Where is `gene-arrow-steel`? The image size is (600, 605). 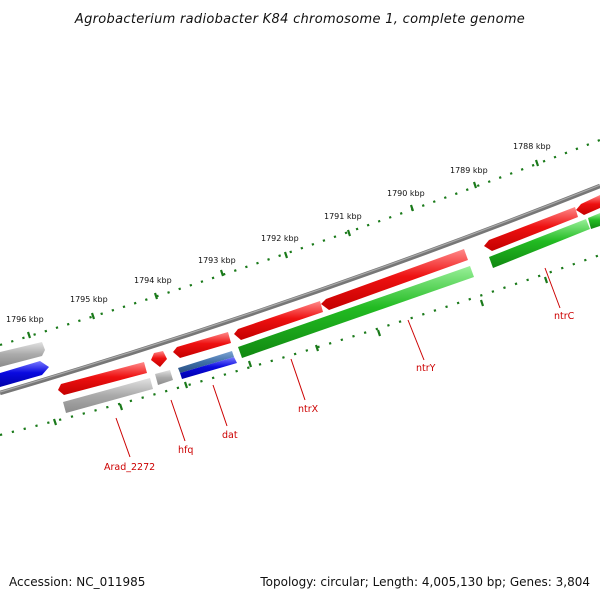 gene-arrow-steel is located at coordinates (206, 362).